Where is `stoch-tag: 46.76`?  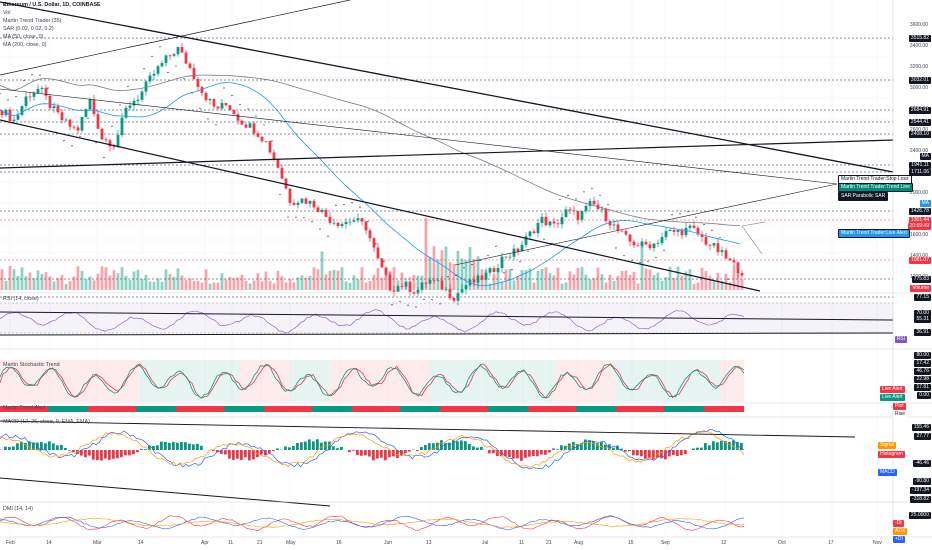 stoch-tag: 46.76 is located at coordinates (922, 371).